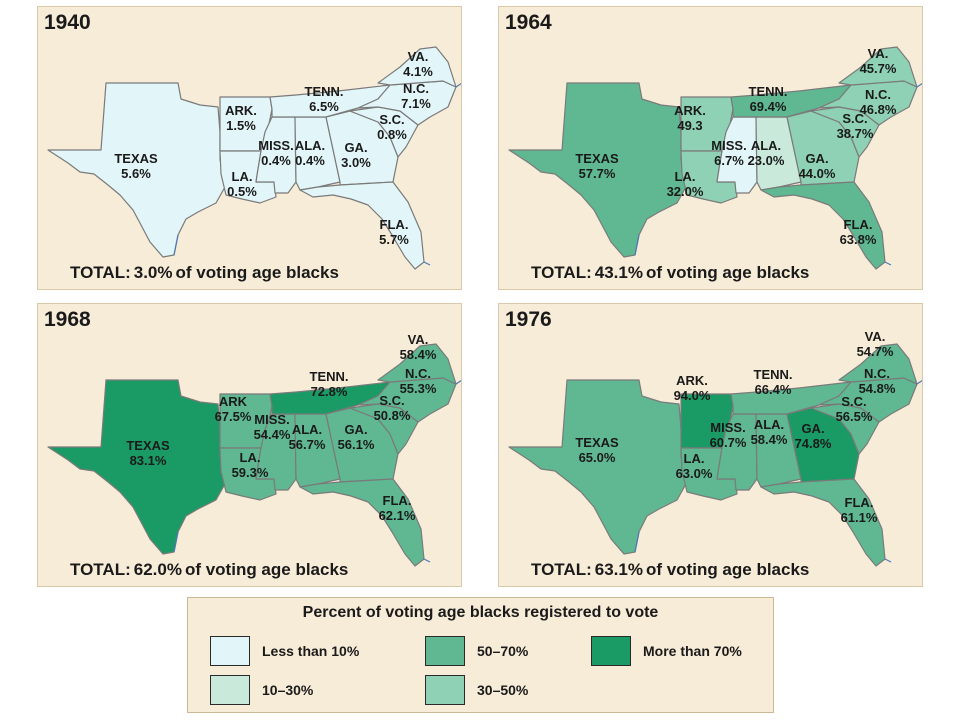 The width and height of the screenshot is (960, 720). Describe the element at coordinates (878, 109) in the screenshot. I see `state-value-nc: 46.8%` at that location.